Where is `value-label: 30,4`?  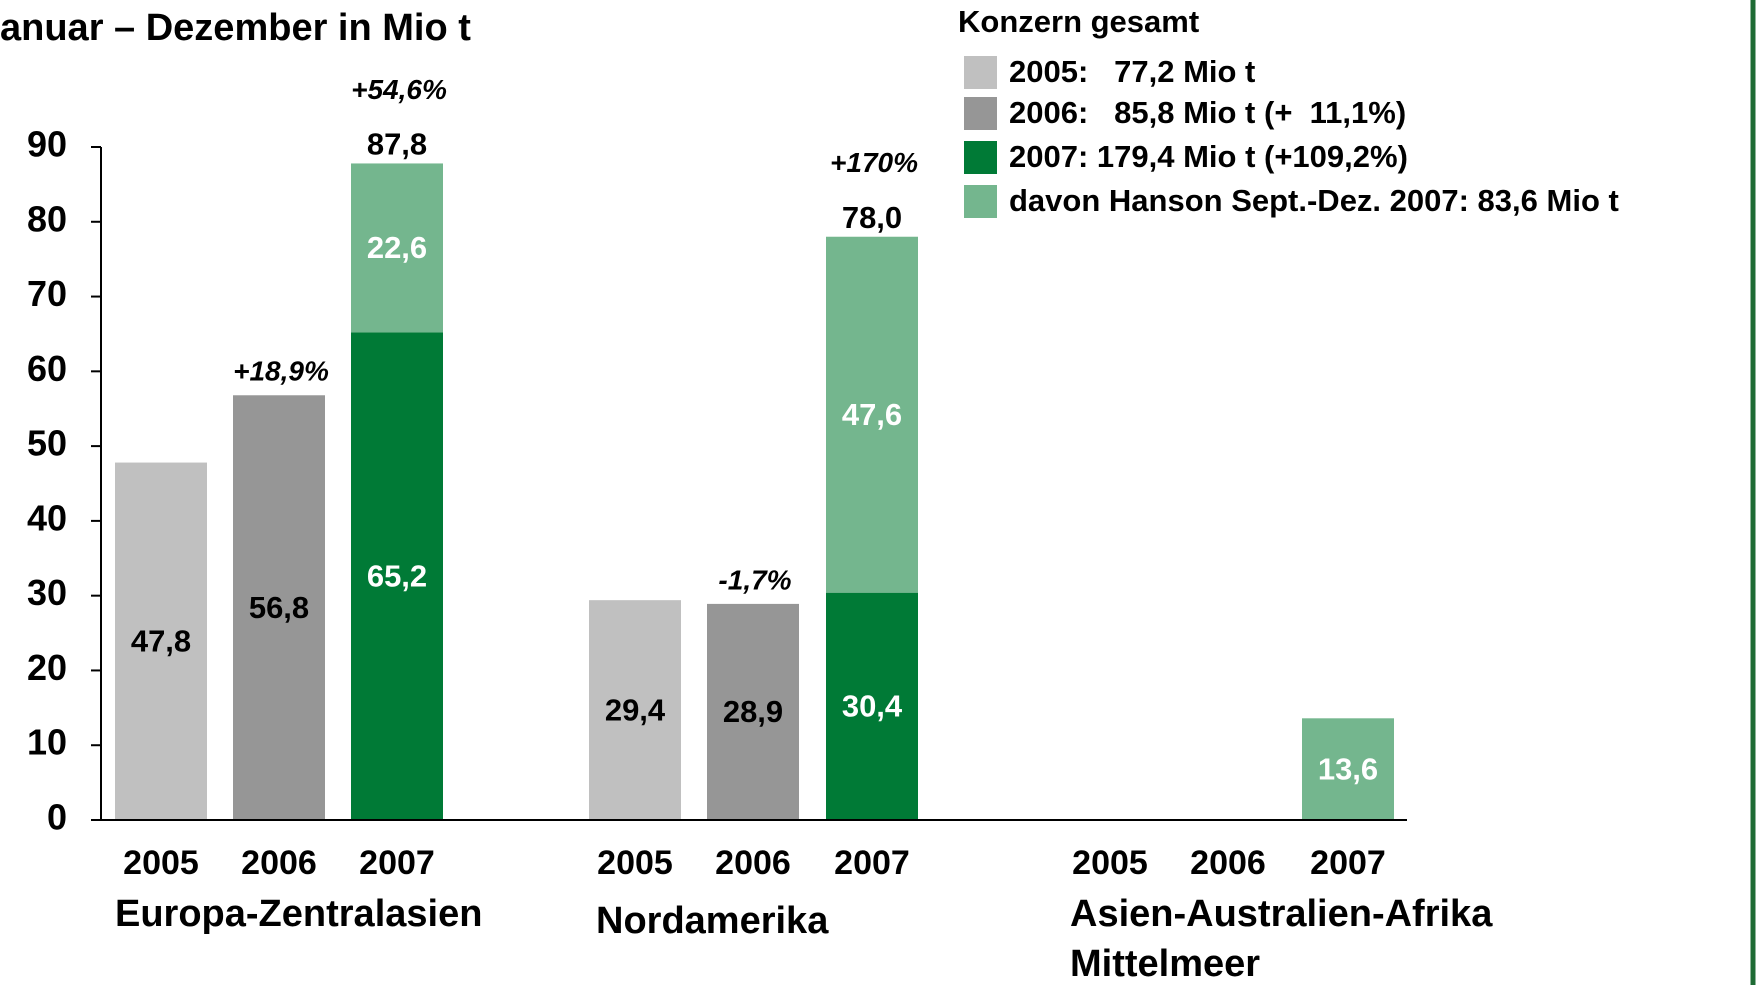 value-label: 30,4 is located at coordinates (872, 706).